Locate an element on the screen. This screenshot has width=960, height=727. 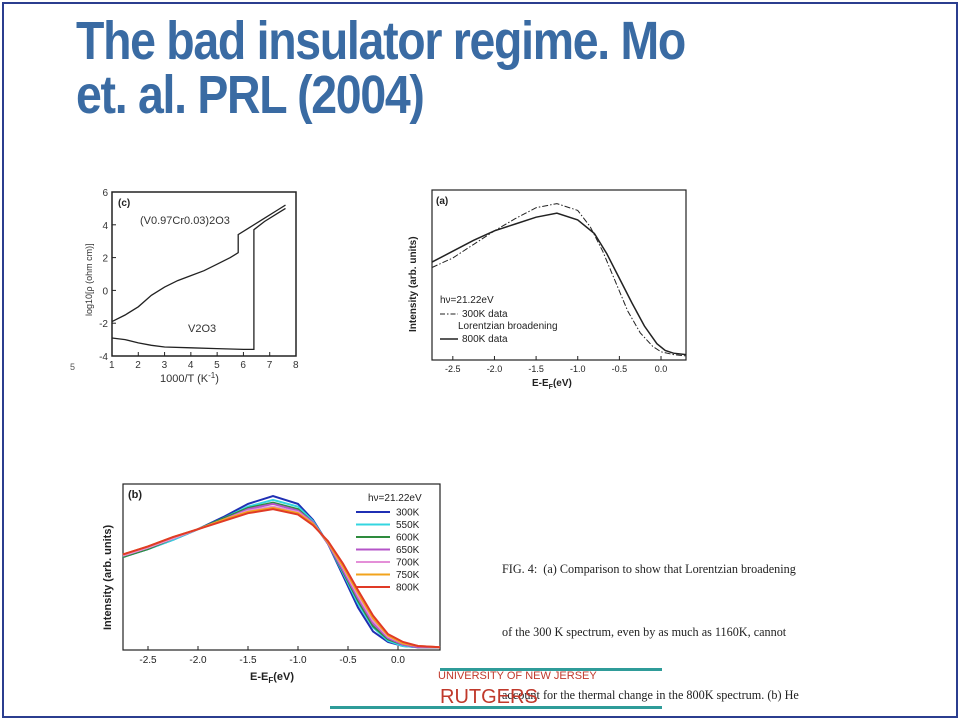
curve-650k is located at coordinates (281, 575).